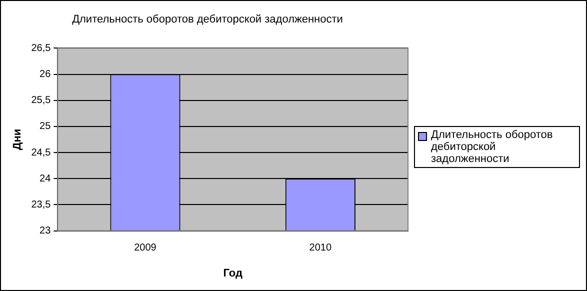 This screenshot has height=291, width=587. Describe the element at coordinates (320, 248) in the screenshot. I see `x-tick-label: 2010` at that location.